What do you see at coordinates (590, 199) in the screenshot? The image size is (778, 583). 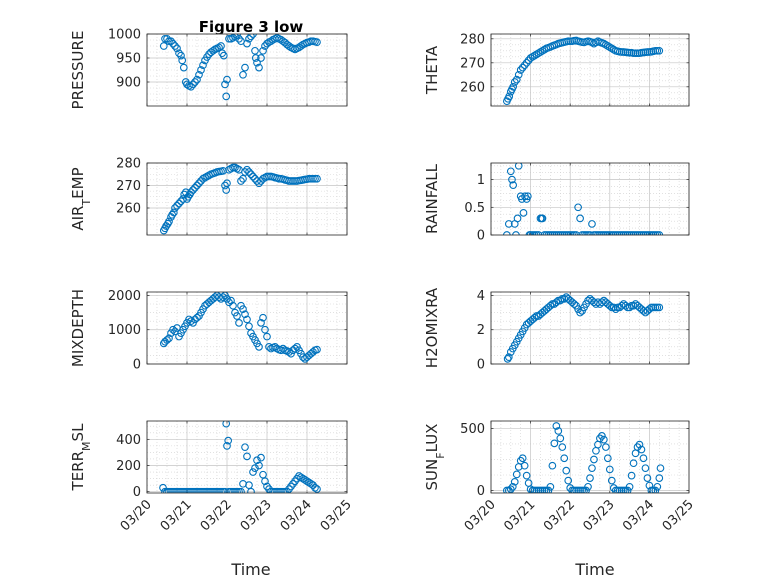 I see `axes-frame` at bounding box center [590, 199].